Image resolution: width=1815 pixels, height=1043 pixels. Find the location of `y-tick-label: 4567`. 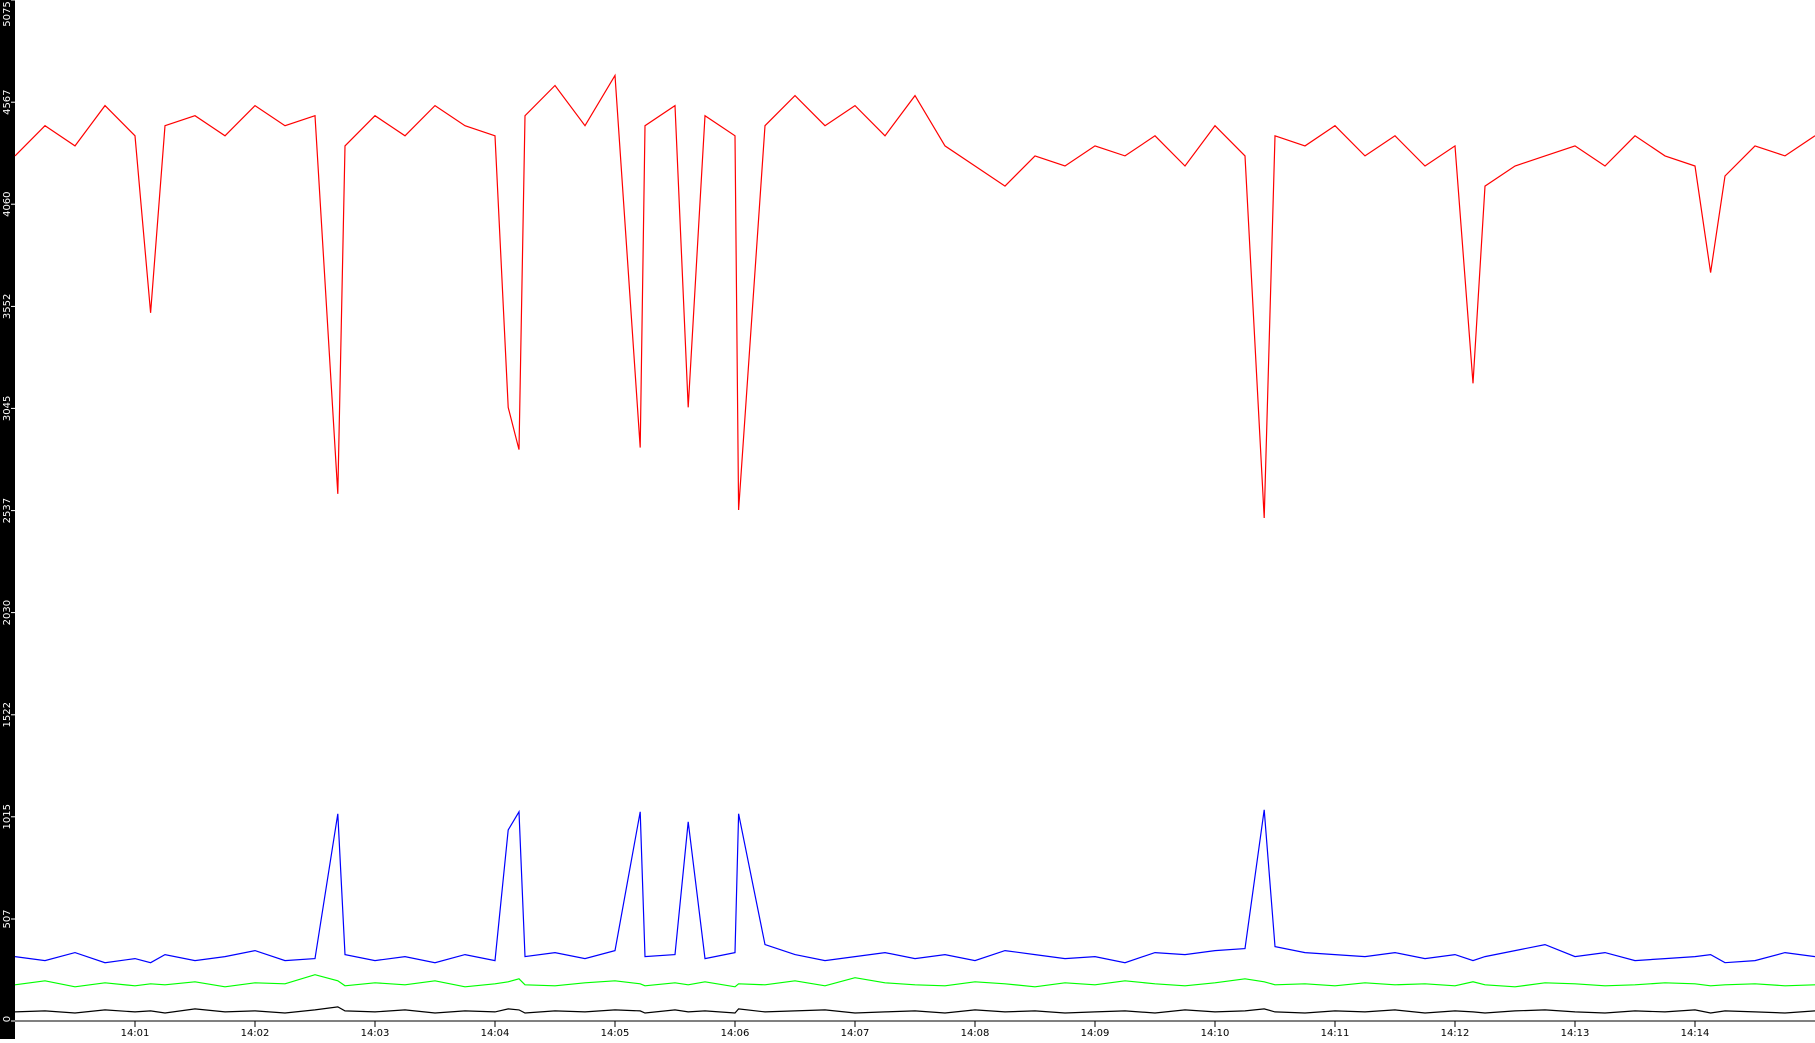

y-tick-label: 4567 is located at coordinates (7, 101).